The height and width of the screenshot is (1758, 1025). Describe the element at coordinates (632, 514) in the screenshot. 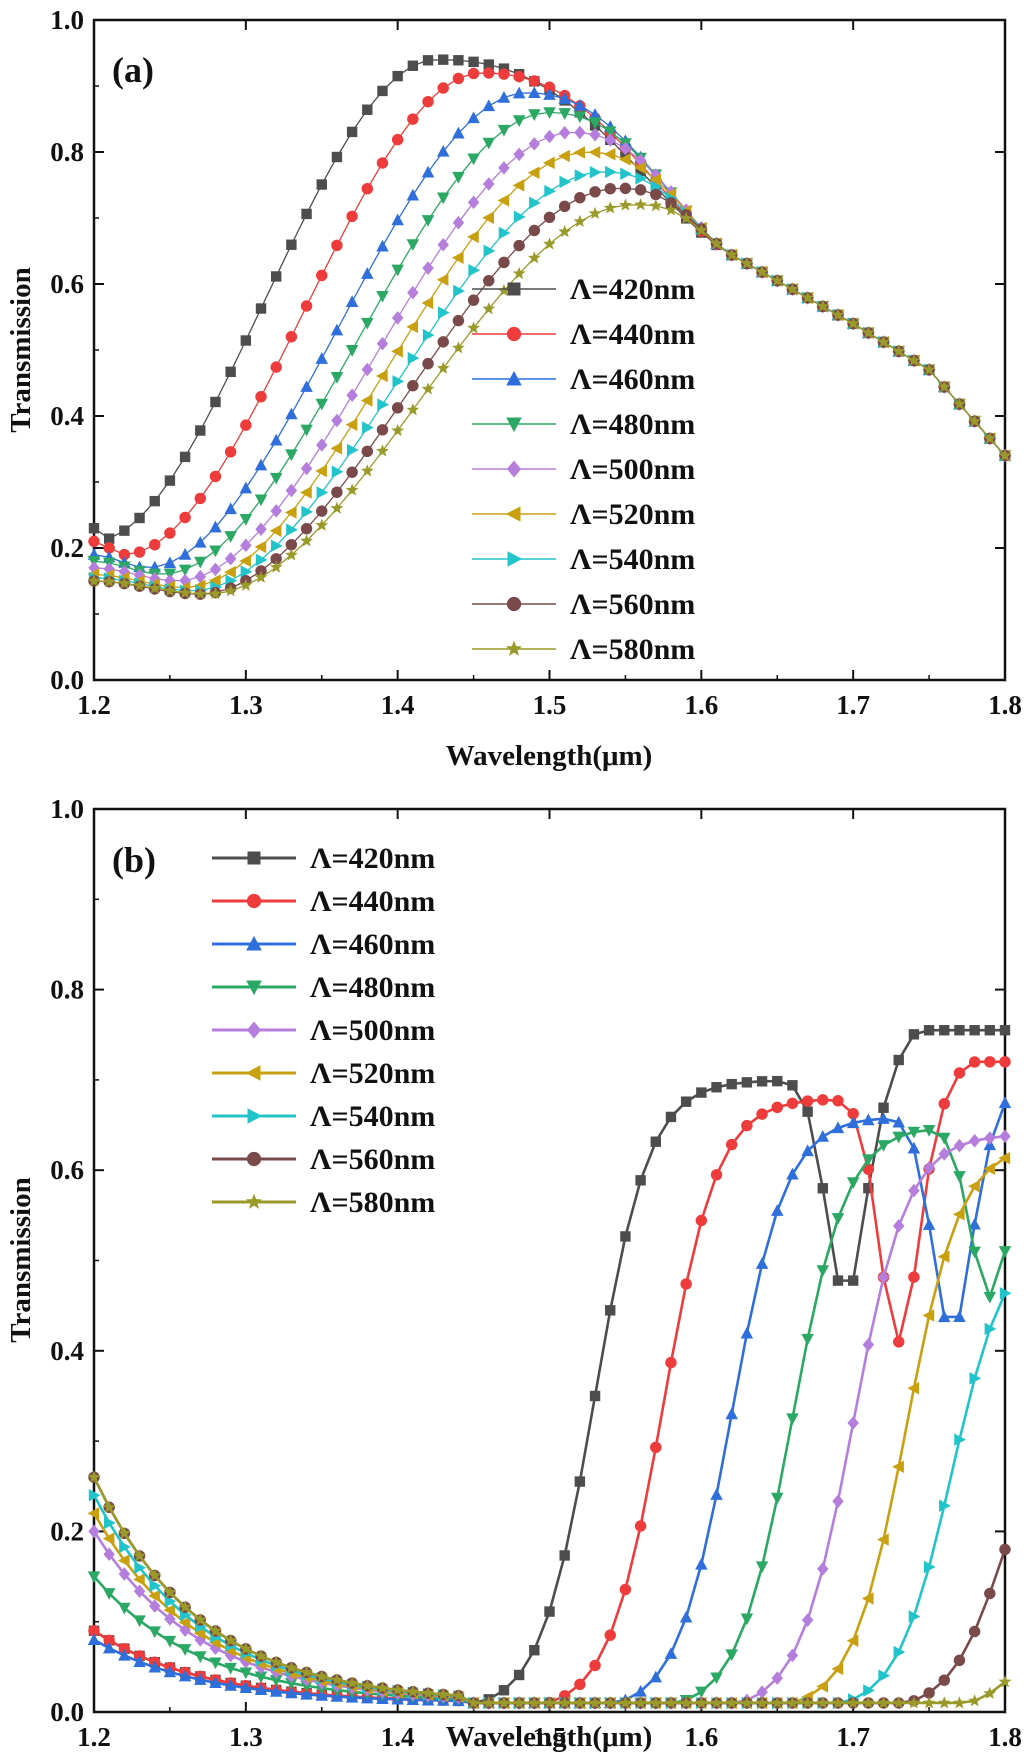

I see `panel-a-legend-label: Λ=520nm` at that location.